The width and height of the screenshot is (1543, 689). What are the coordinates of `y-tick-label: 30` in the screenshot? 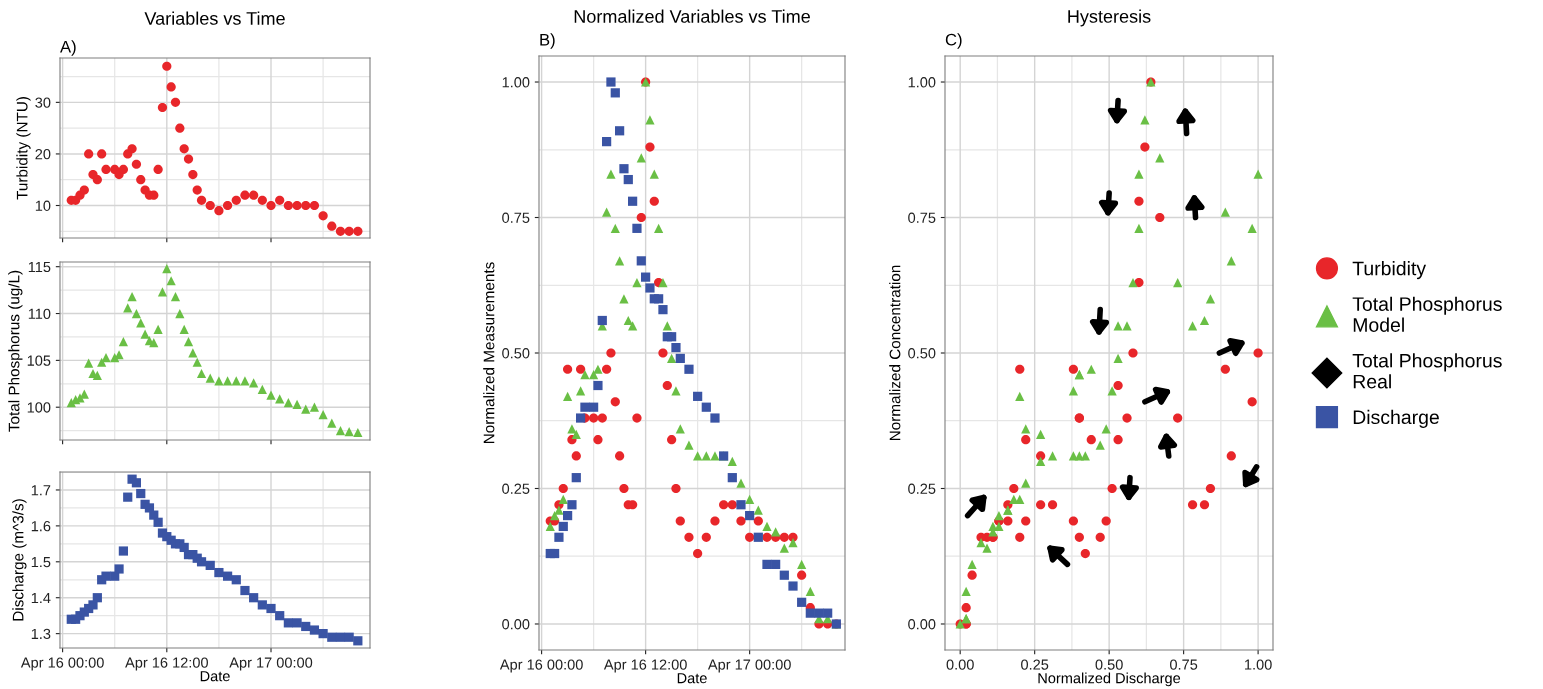 It's located at (43, 102).